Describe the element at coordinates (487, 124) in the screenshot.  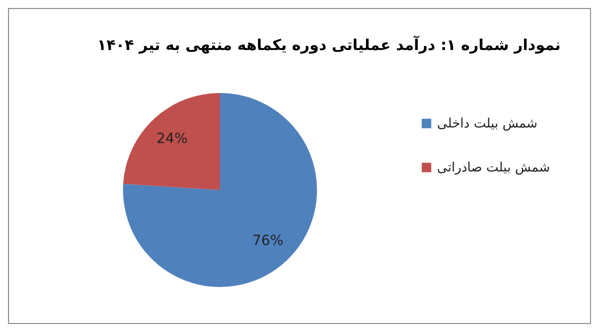
I see `legend-label: شمش بیلت داخلی` at that location.